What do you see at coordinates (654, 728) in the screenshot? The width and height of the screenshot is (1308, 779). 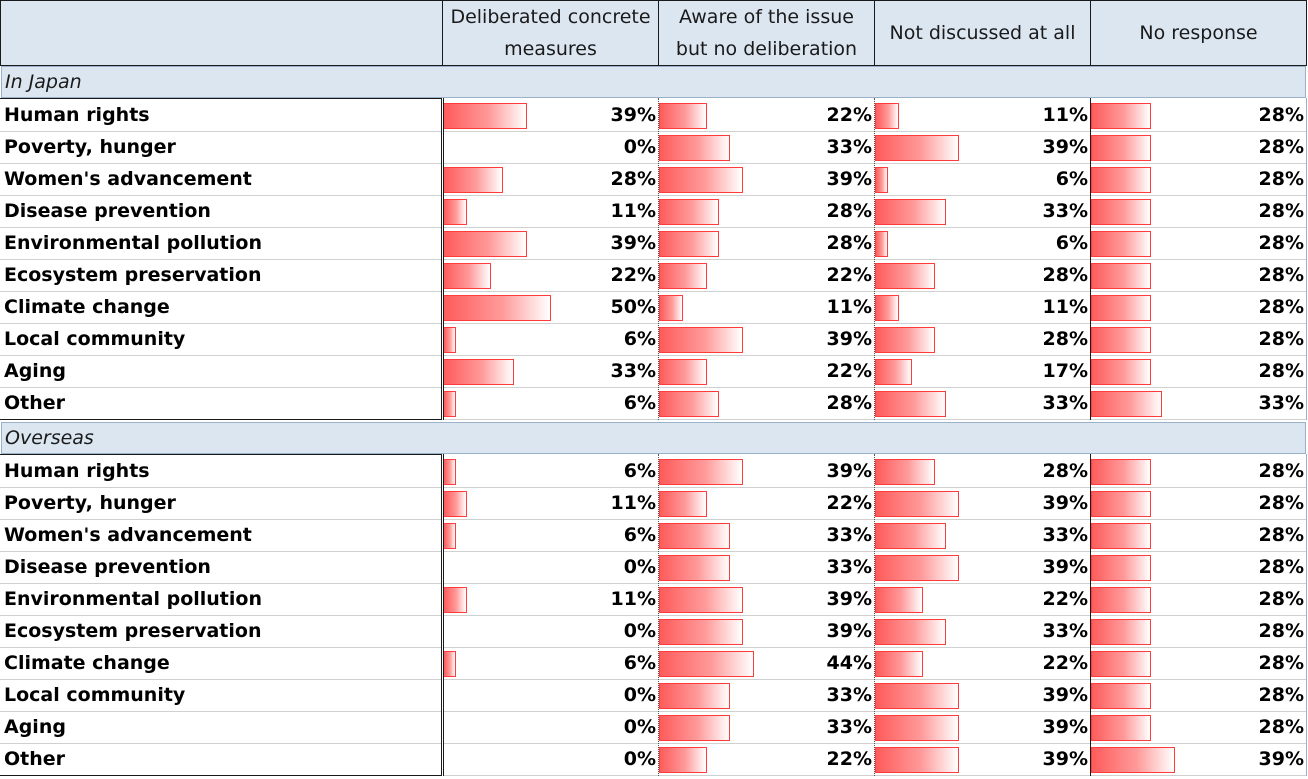 I see `table-row: Aging 0% 33% 39% 28%` at bounding box center [654, 728].